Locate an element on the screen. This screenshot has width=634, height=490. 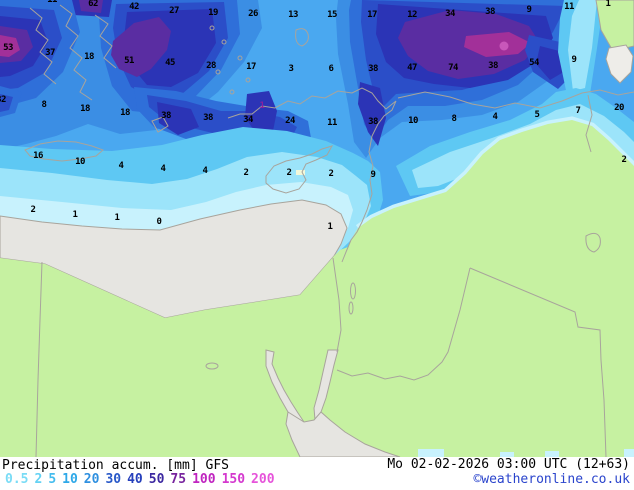
scale-value: 150 is located at coordinates (233, 479).